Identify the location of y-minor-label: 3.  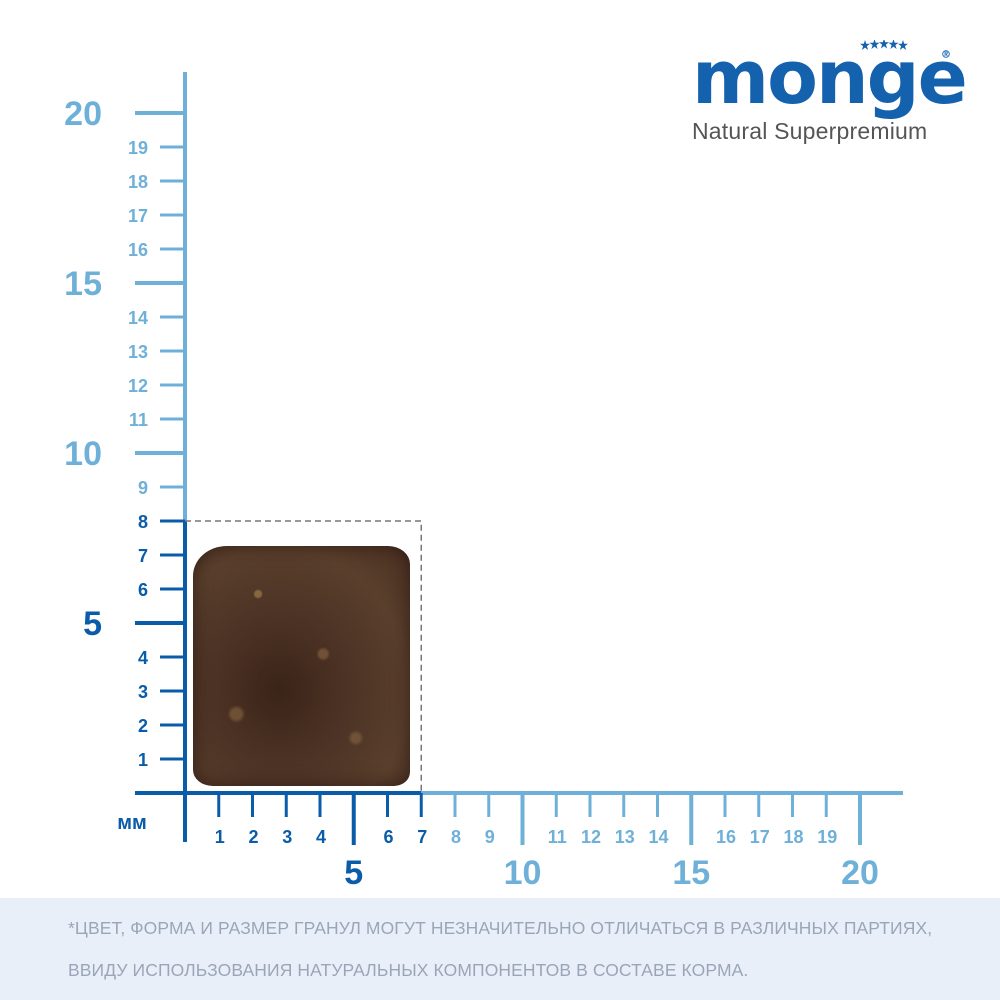
(143, 692).